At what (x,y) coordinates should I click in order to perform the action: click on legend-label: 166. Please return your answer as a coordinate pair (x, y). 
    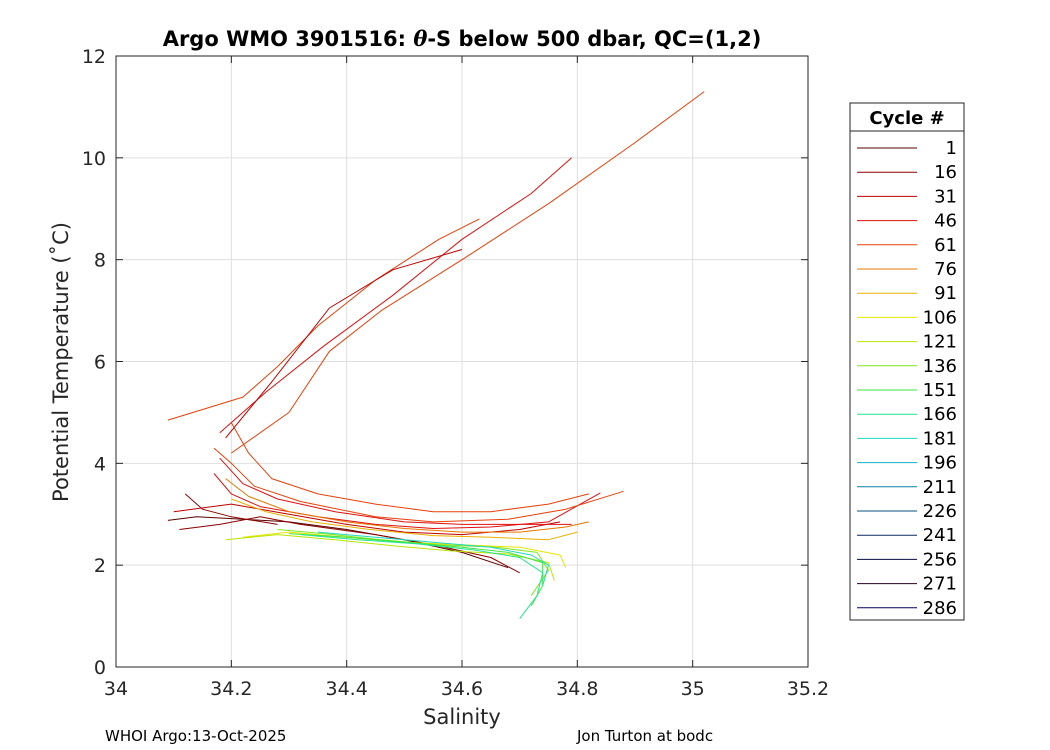
    Looking at the image, I should click on (940, 414).